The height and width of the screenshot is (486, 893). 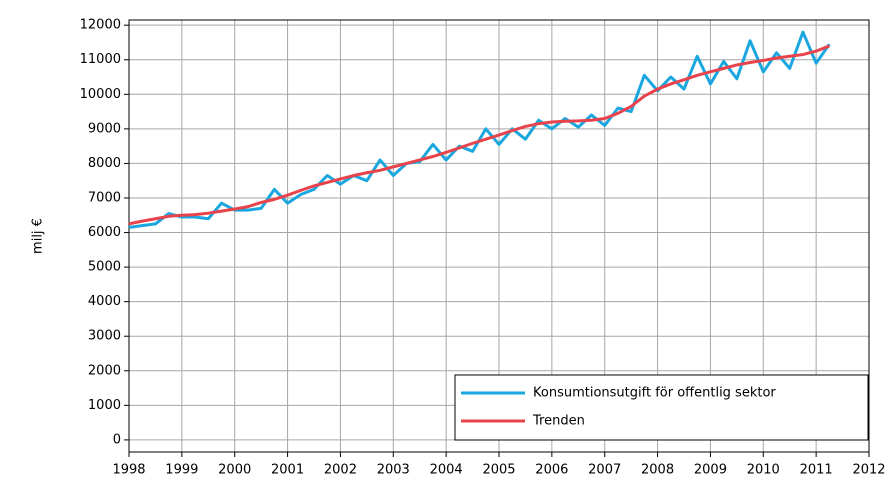 What do you see at coordinates (393, 470) in the screenshot?
I see `x-tick-label: 2003` at bounding box center [393, 470].